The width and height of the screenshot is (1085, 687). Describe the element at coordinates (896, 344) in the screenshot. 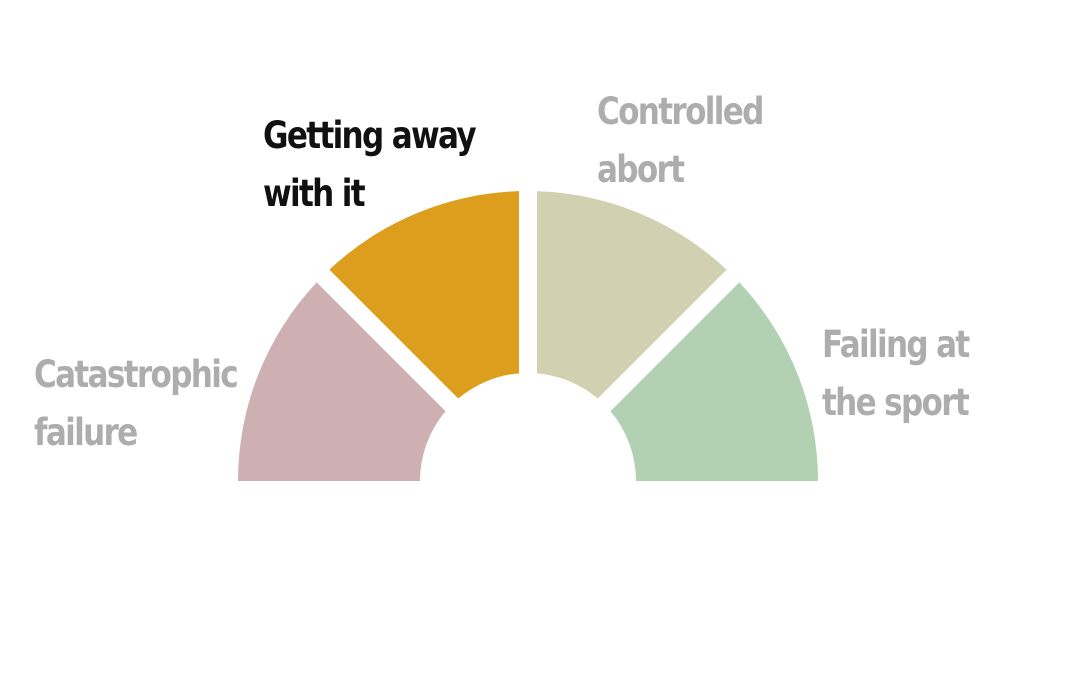

I see `label-failing-at-the-sport-line-1: Failing at` at that location.